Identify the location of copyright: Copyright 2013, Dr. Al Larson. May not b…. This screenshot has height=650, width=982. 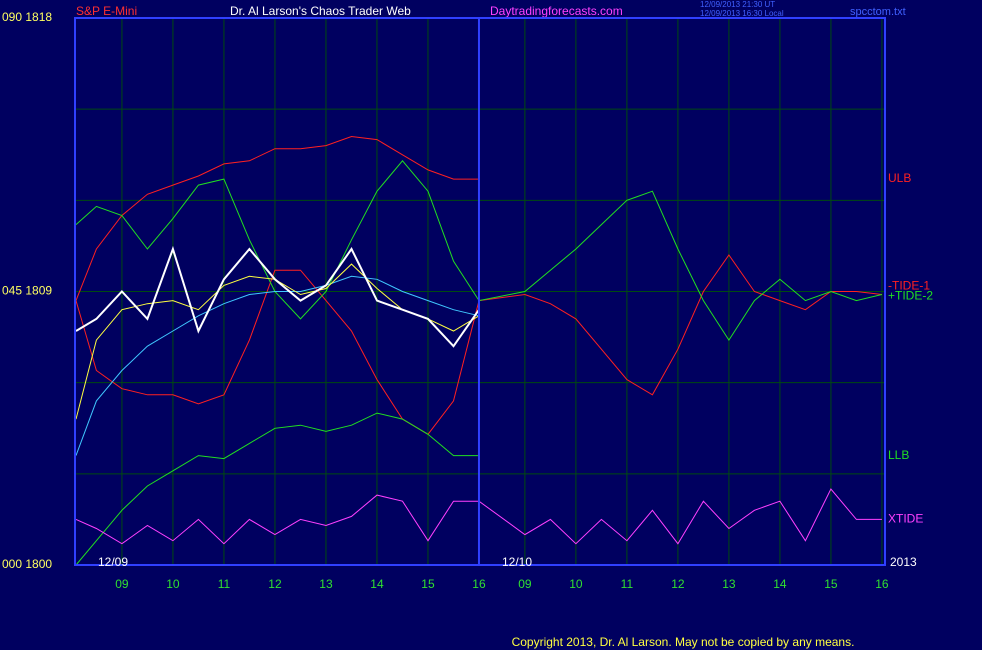
(683, 642).